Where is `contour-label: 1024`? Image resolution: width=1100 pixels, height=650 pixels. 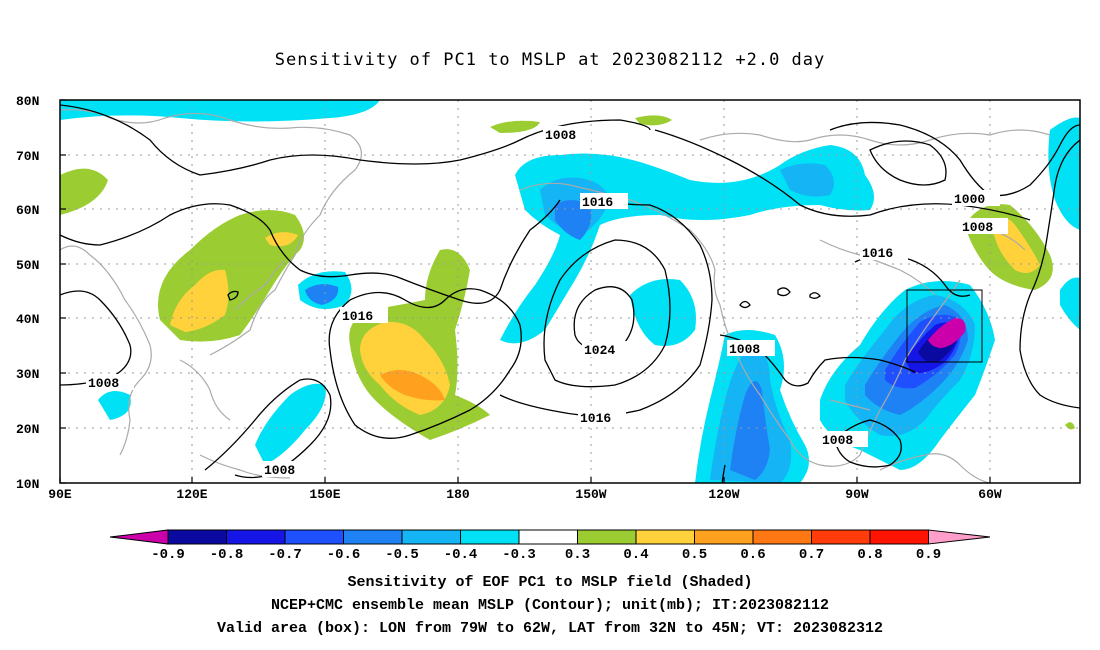
contour-label: 1024 is located at coordinates (599, 350).